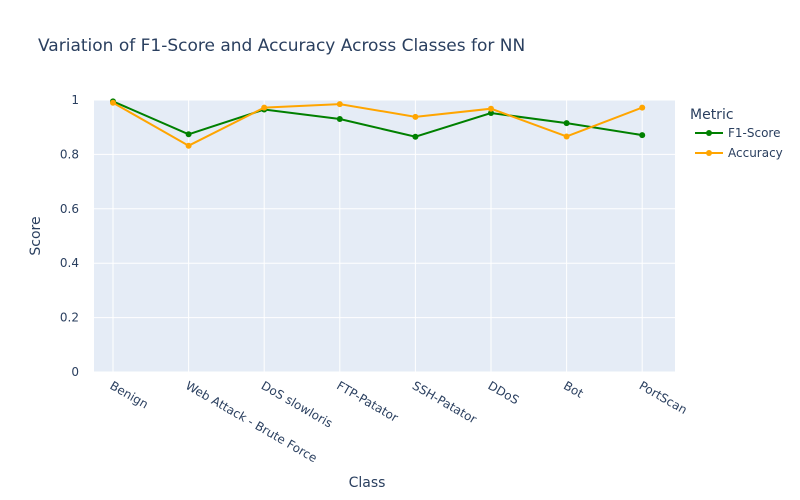 This screenshot has width=800, height=500. I want to click on x-tick-label: DDoS, so click(504, 392).